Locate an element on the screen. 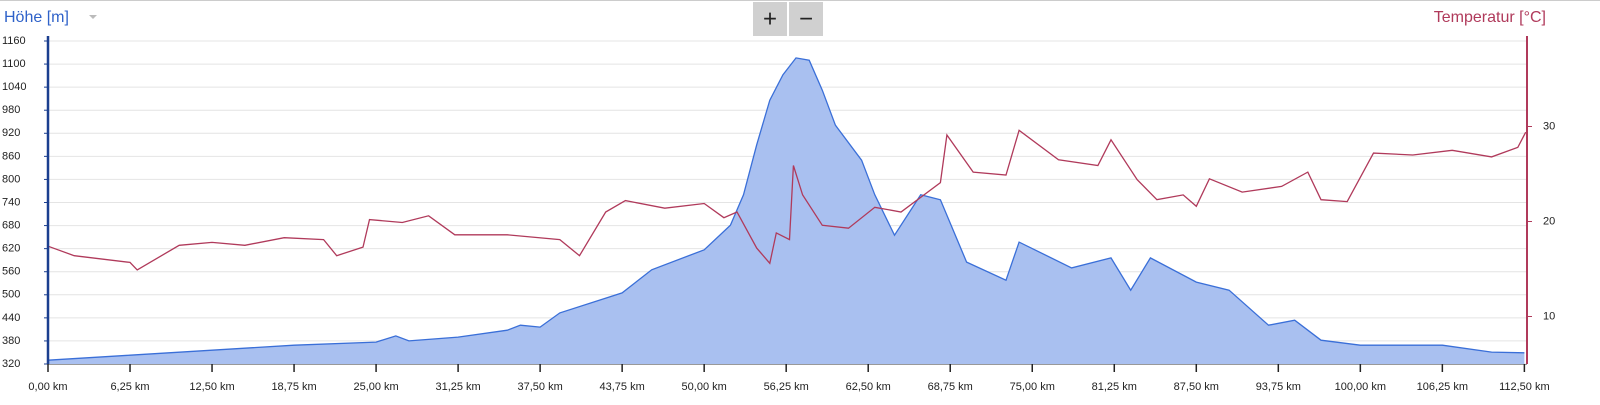  x-tick-label: 25,00 km is located at coordinates (375, 387).